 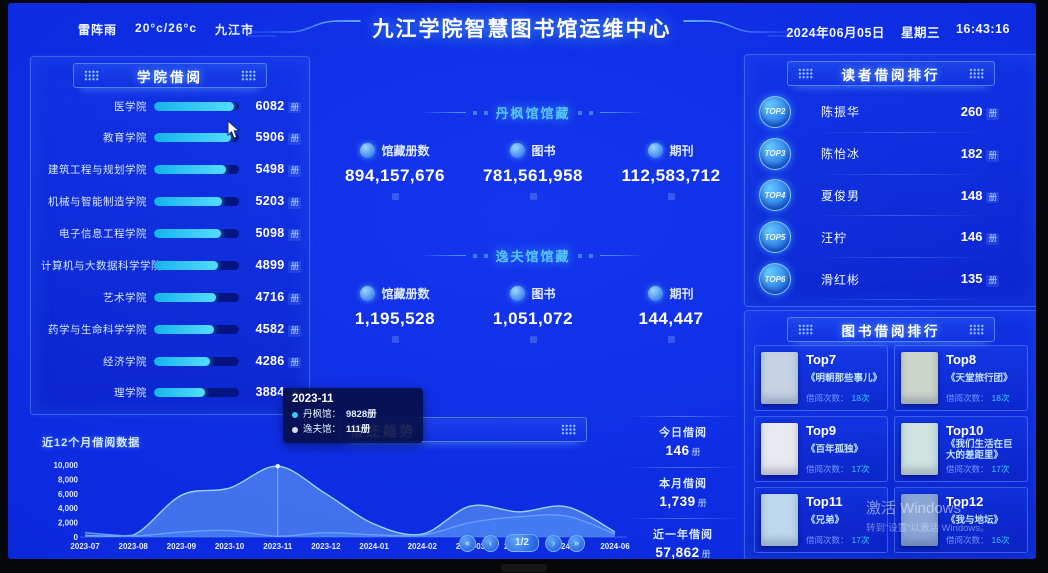 I want to click on college-value: 6082 册, so click(x=274, y=106).